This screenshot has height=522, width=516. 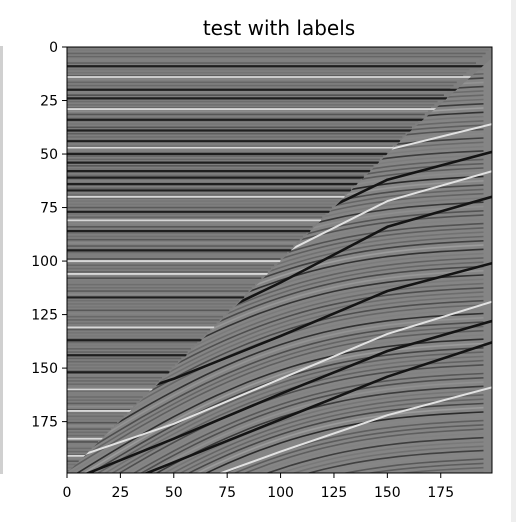 I want to click on x-tick-label: 100, so click(x=280, y=493).